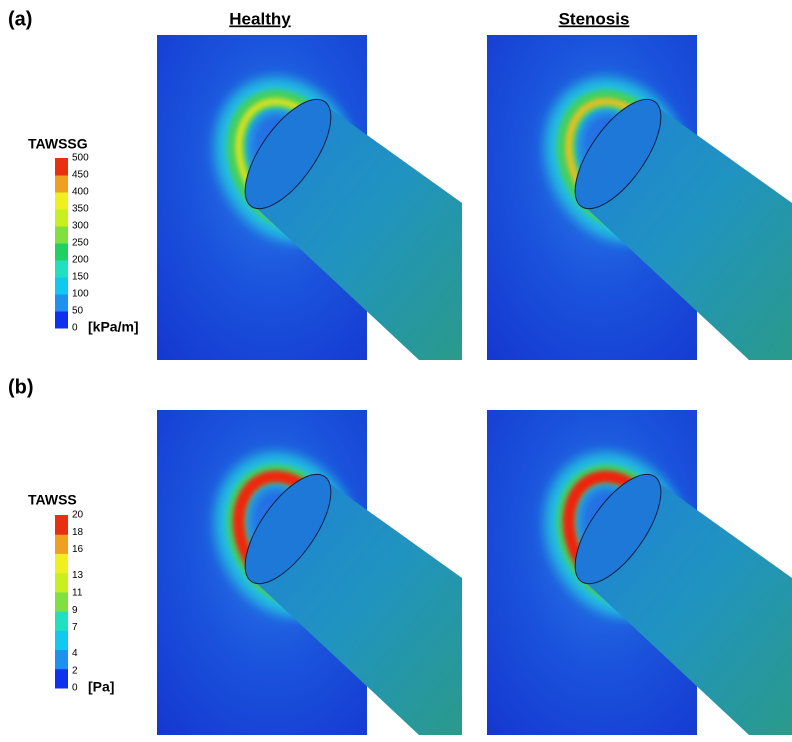  What do you see at coordinates (78, 549) in the screenshot?
I see `colorbar-tick-label: 16` at bounding box center [78, 549].